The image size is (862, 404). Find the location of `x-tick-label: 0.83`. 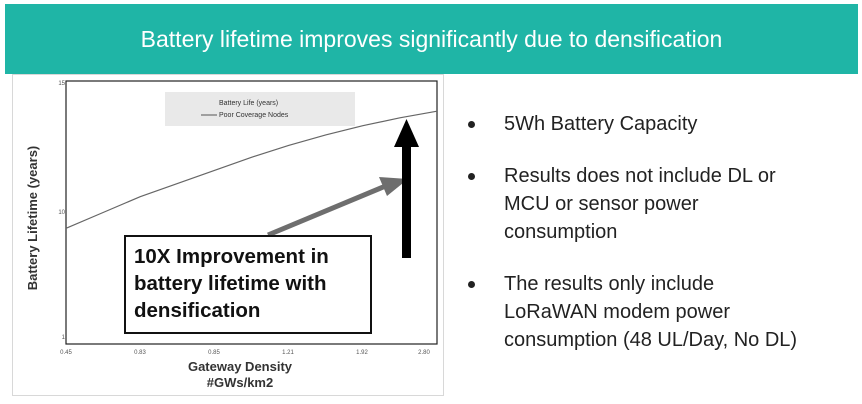

x-tick-label: 0.83 is located at coordinates (140, 353).